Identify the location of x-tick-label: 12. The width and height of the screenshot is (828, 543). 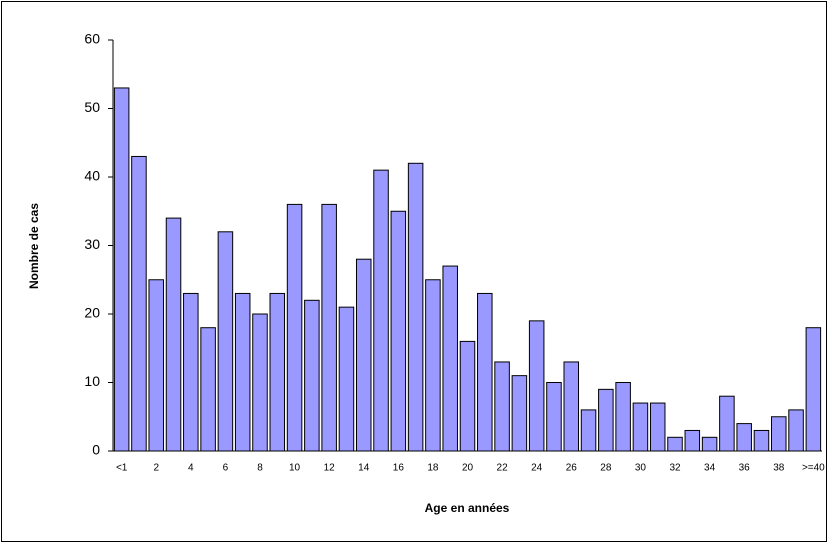
(330, 468).